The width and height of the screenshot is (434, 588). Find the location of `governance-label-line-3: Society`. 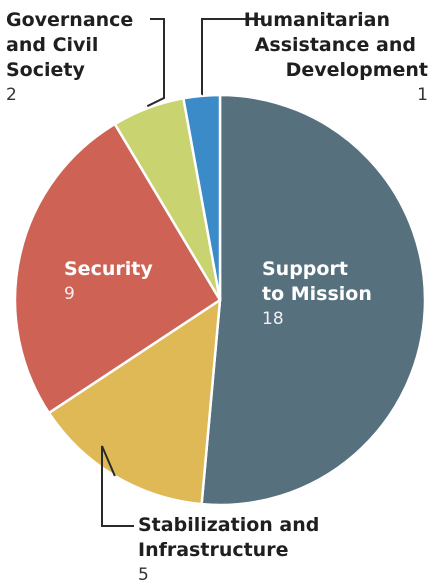

governance-label-line-3: Society is located at coordinates (45, 70).